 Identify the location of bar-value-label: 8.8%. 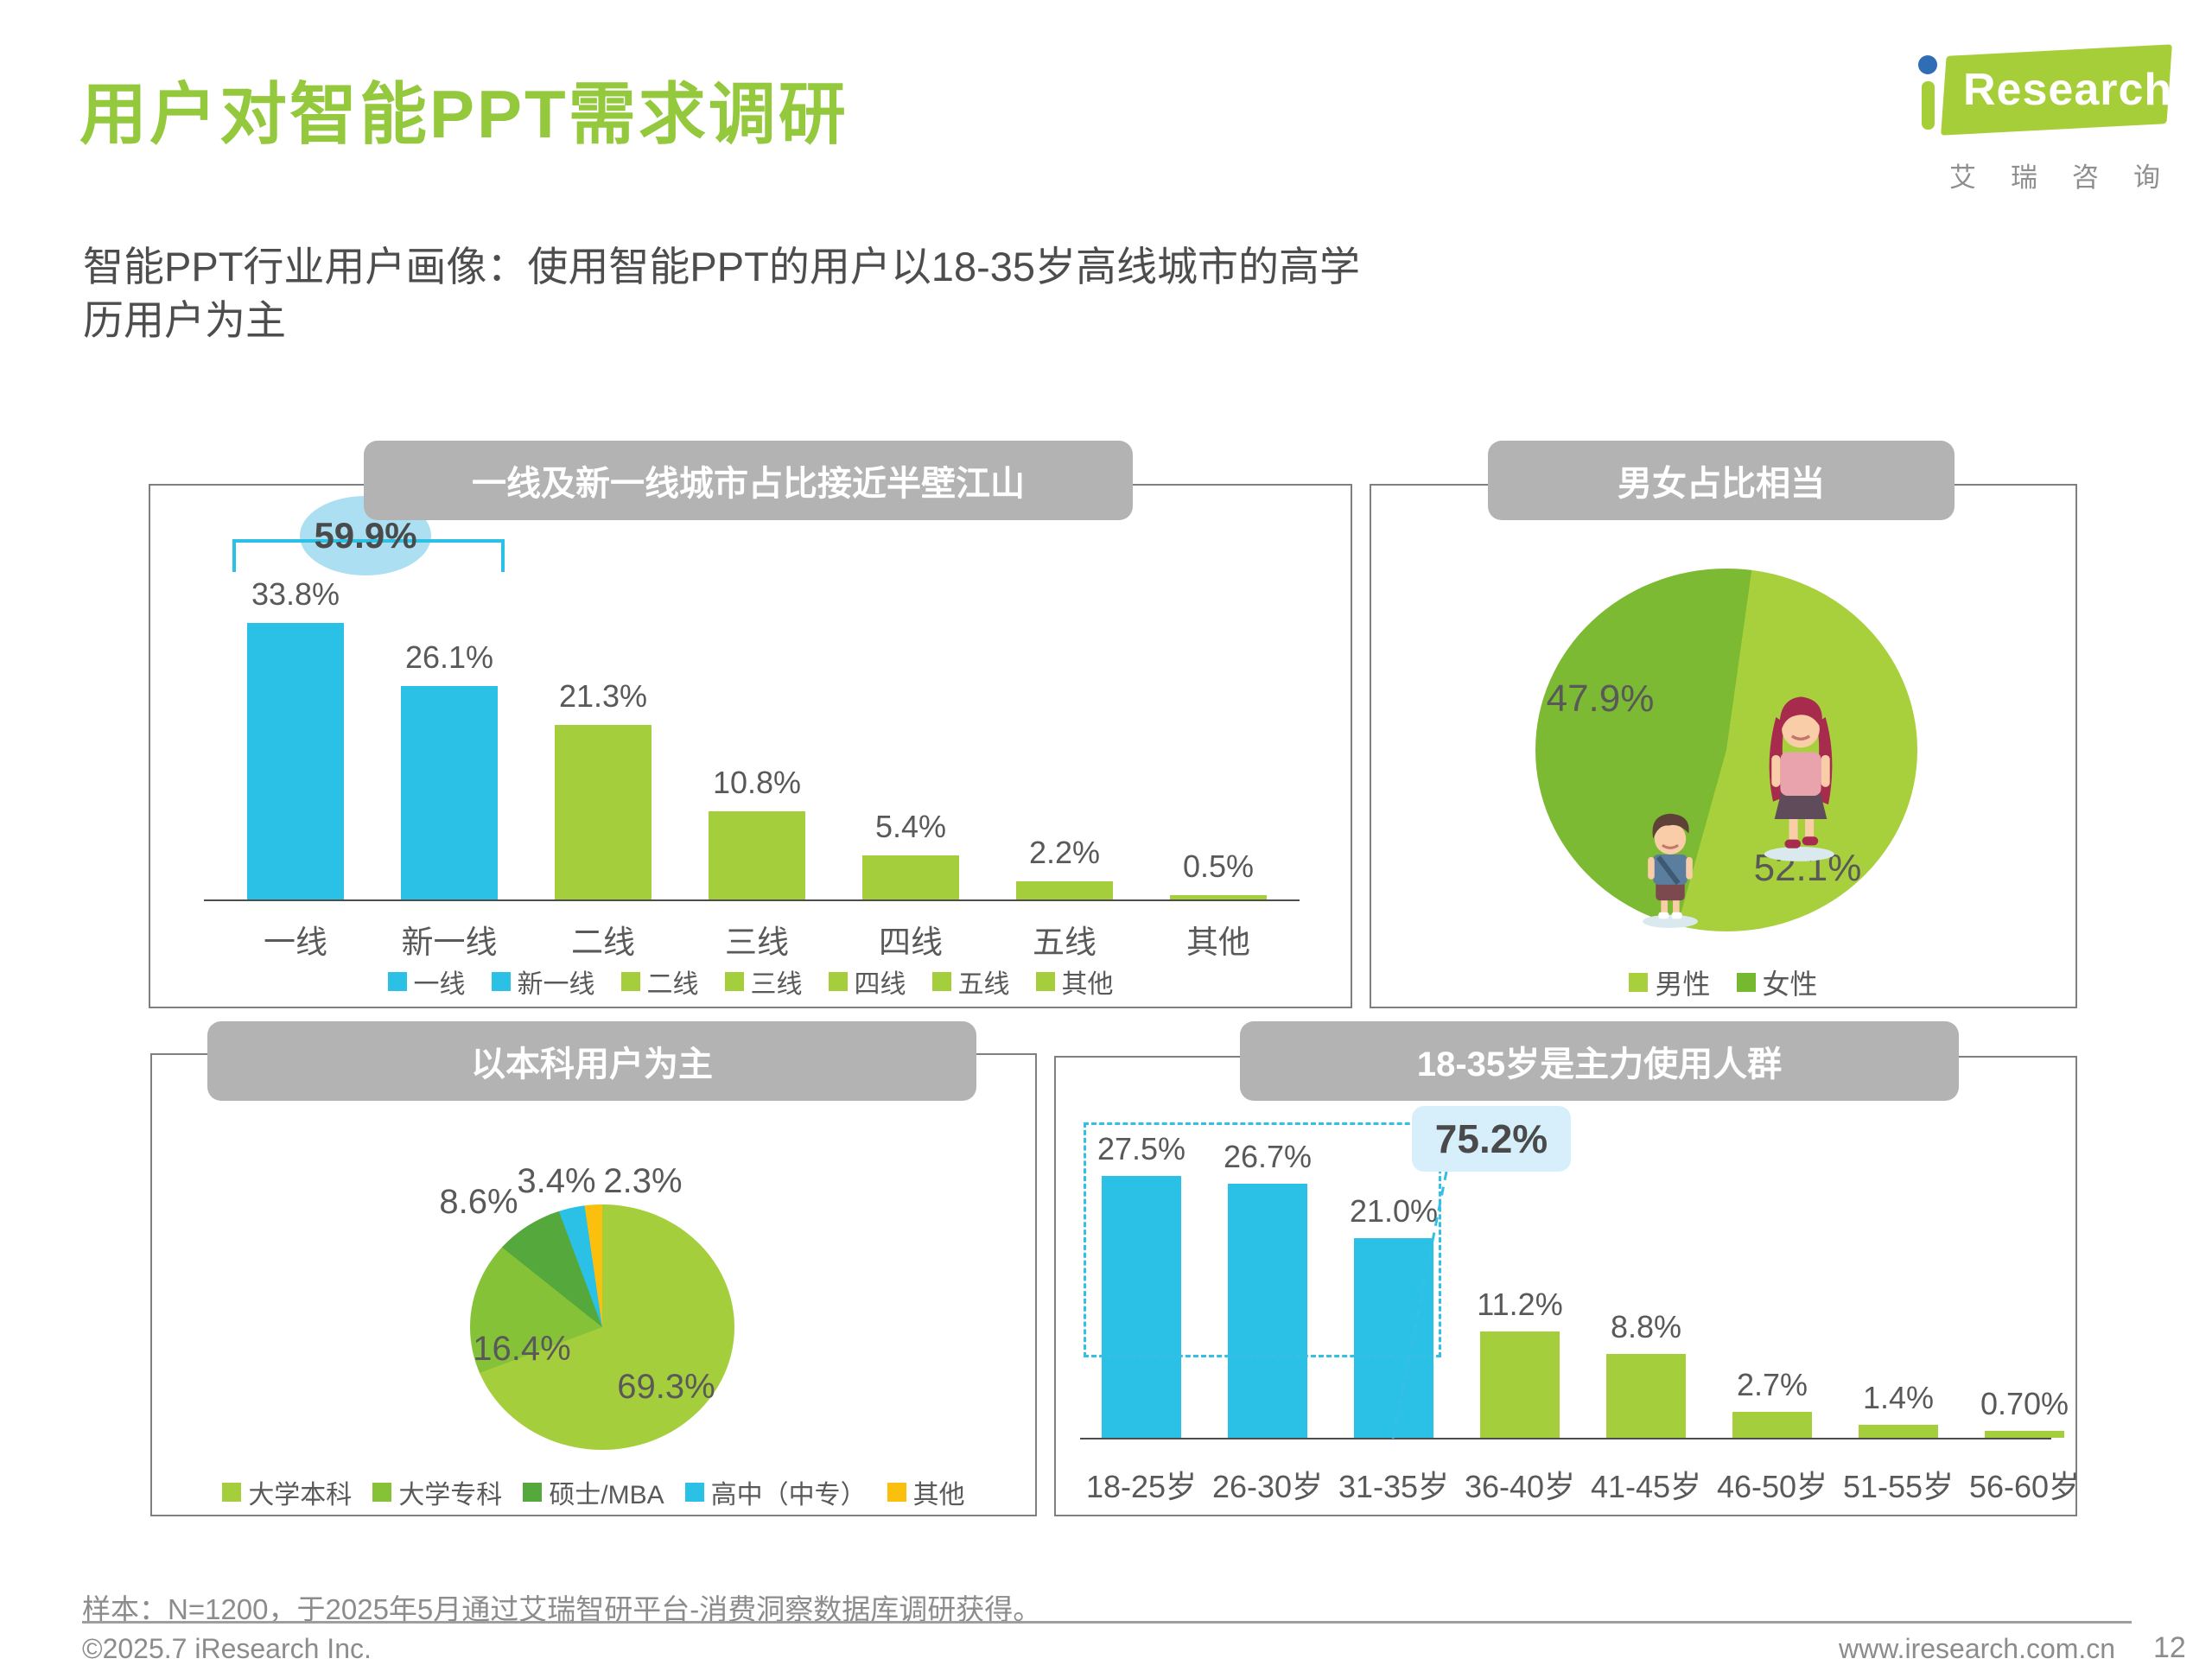
(1646, 1327).